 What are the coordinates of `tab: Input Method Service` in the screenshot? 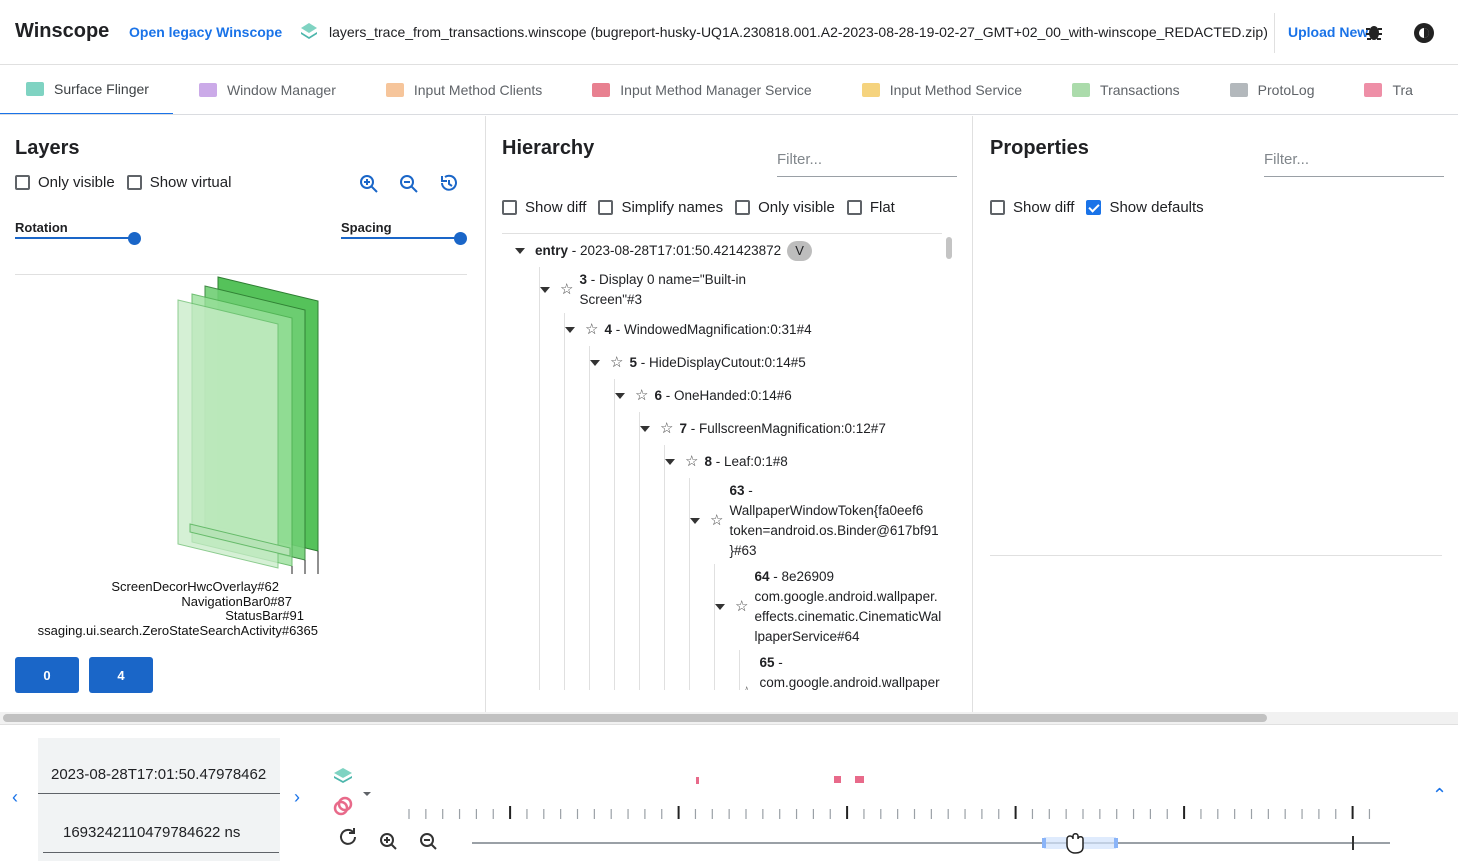 It's located at (941, 89).